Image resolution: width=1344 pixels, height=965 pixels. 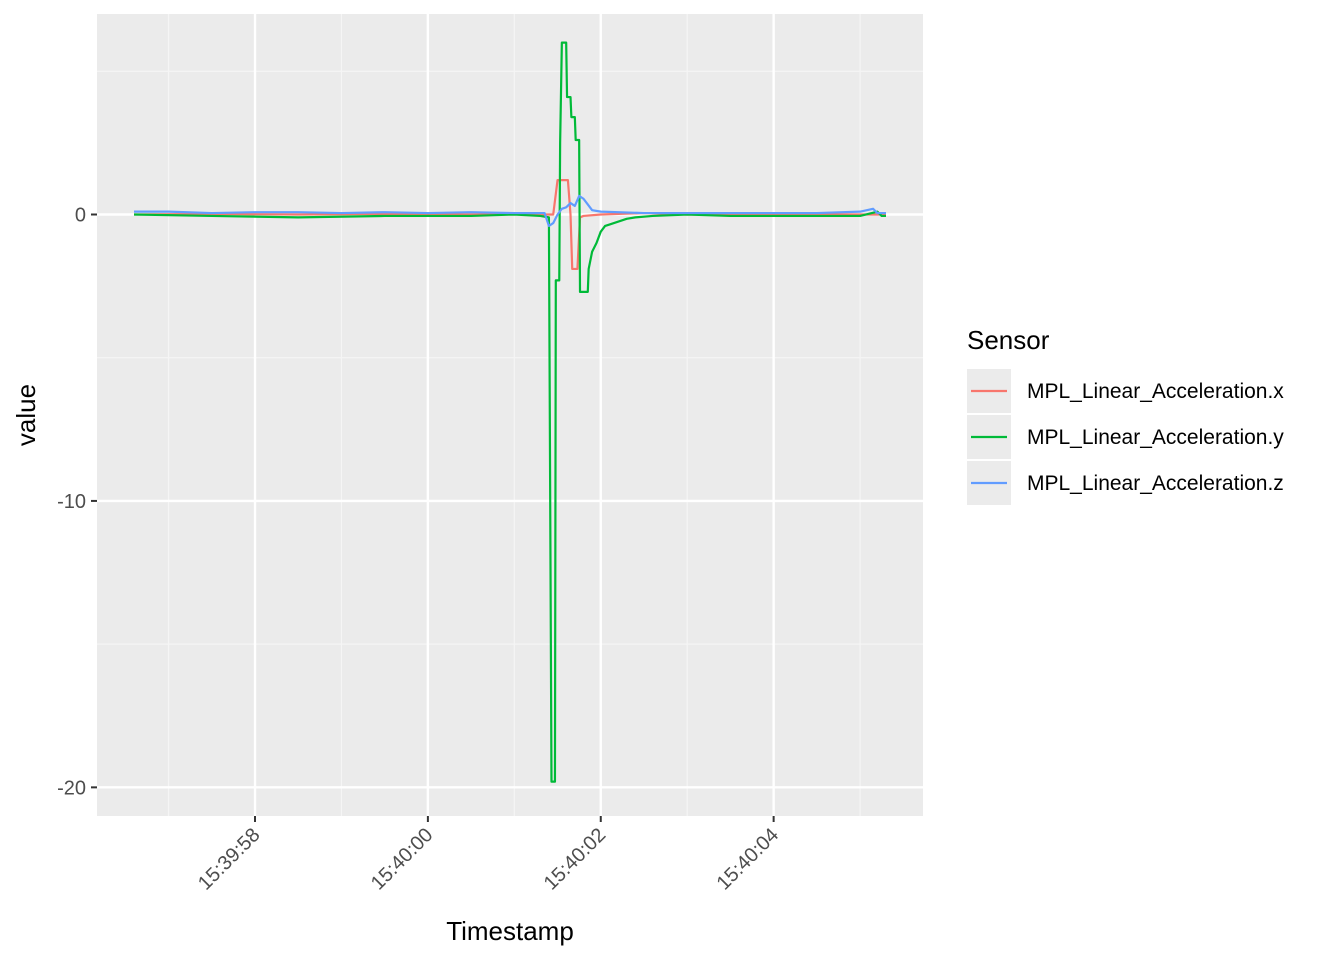 What do you see at coordinates (1008, 340) in the screenshot?
I see `legend-title: Sensor` at bounding box center [1008, 340].